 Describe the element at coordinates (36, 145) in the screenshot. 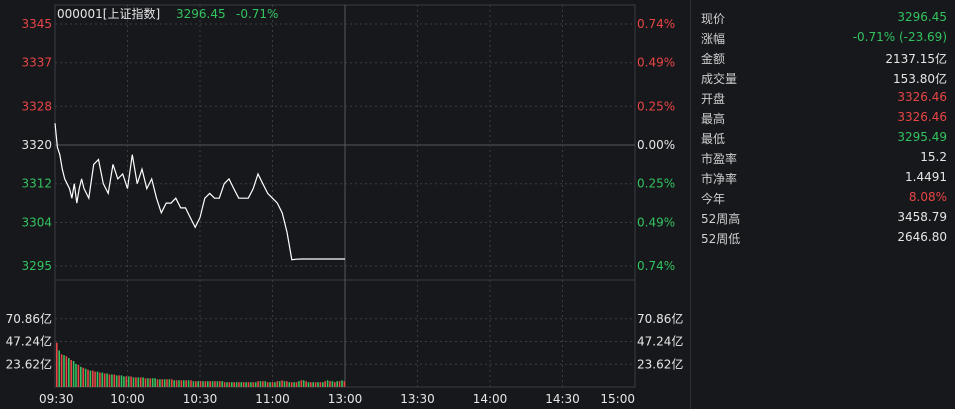

I see `price-tick-label: 3320` at that location.